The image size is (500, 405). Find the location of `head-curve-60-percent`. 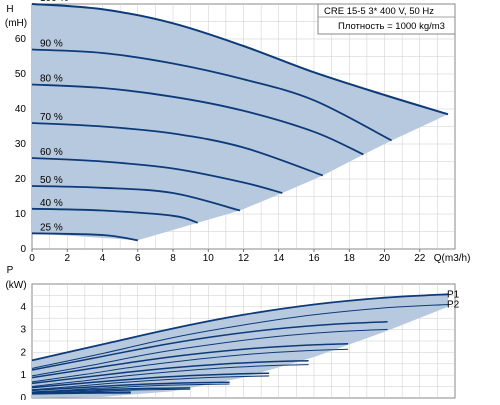

head-curve-60-percent is located at coordinates (157, 175).